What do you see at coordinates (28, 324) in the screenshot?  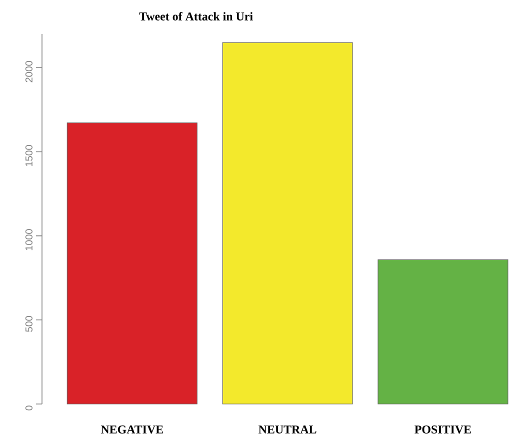 I see `y-tick-label: 500` at bounding box center [28, 324].